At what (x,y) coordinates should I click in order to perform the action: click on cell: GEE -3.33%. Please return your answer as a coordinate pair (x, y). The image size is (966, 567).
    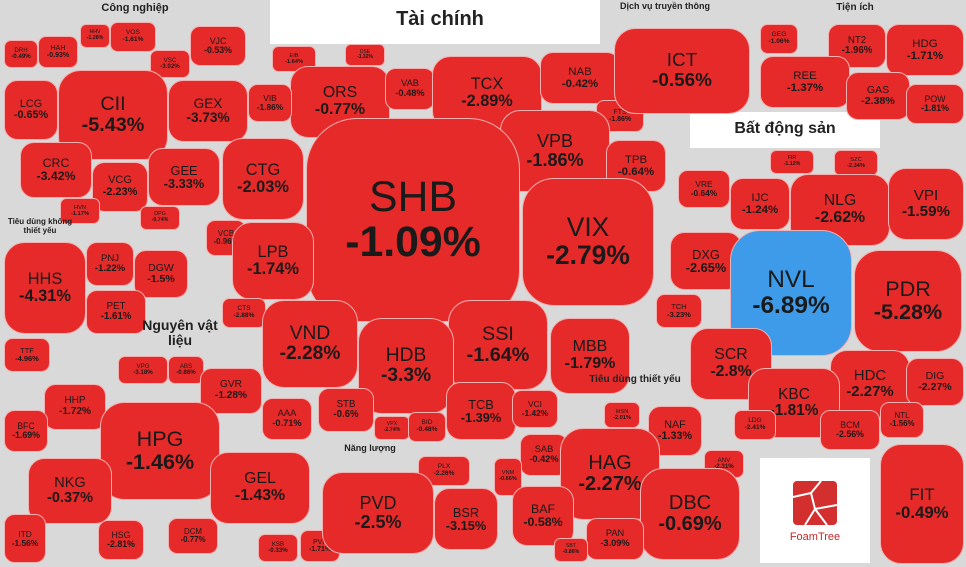
    Looking at the image, I should click on (184, 177).